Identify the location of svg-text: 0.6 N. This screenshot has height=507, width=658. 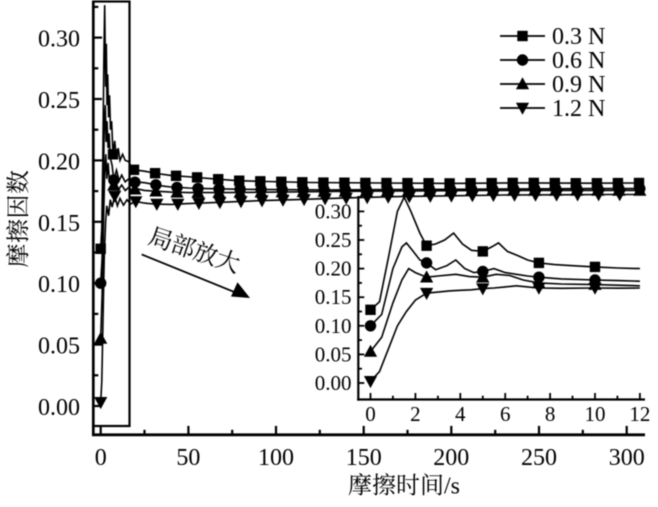
(578, 61).